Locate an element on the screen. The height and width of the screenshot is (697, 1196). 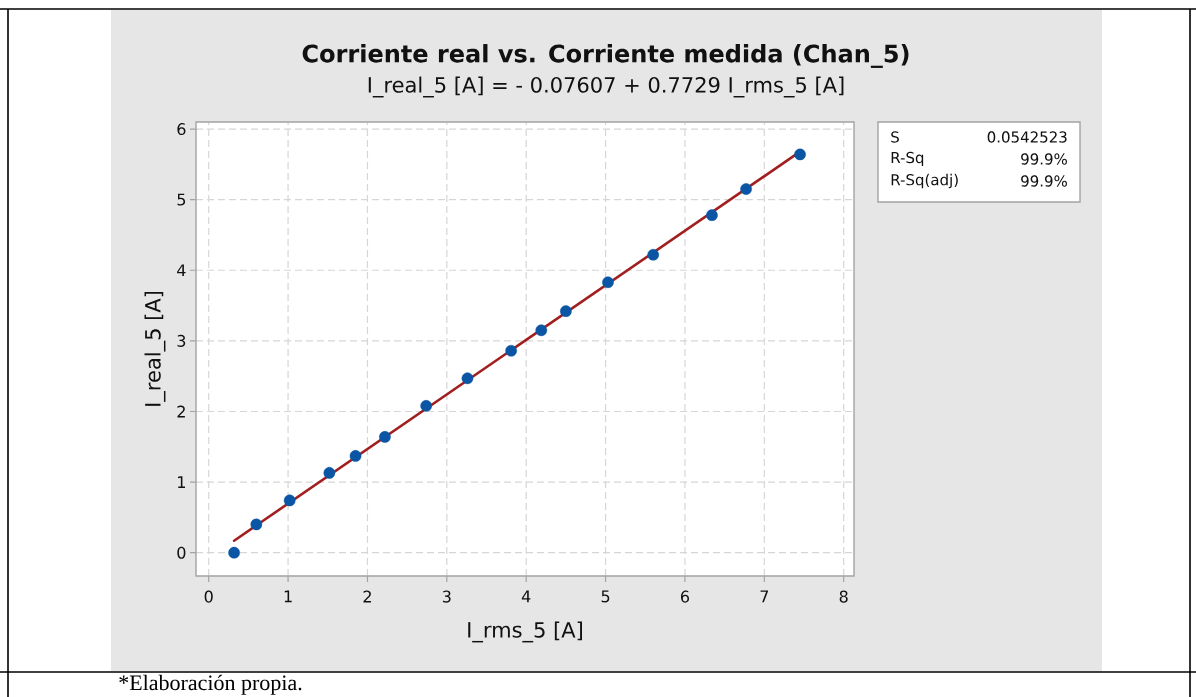
y-tick-label: 2 is located at coordinates (181, 411).